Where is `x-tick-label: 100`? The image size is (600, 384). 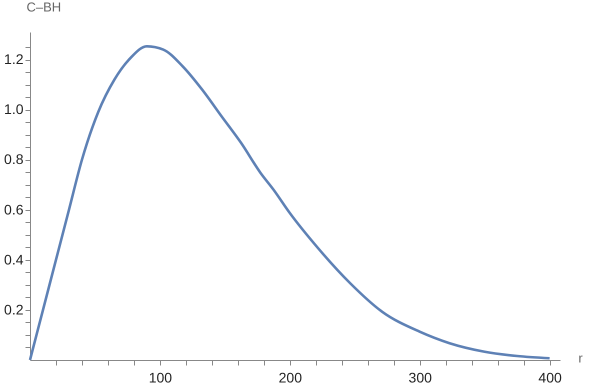
x-tick-label: 100 is located at coordinates (160, 377).